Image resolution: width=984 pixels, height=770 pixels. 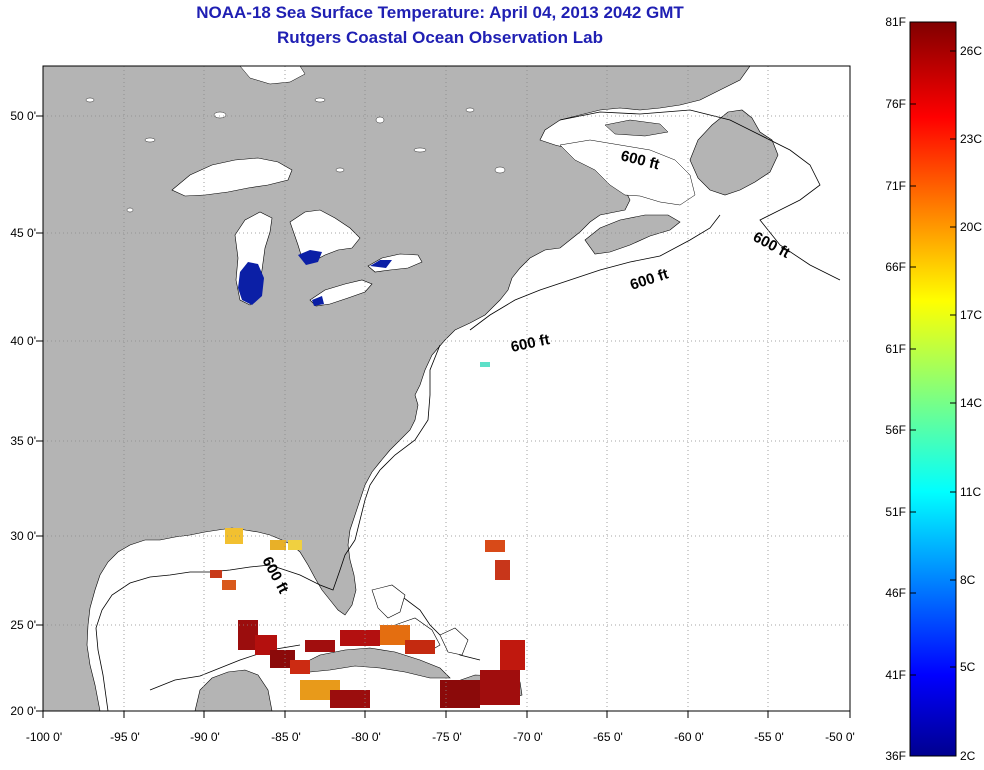 What do you see at coordinates (769, 737) in the screenshot?
I see `lon-label-55: -55 0'` at bounding box center [769, 737].